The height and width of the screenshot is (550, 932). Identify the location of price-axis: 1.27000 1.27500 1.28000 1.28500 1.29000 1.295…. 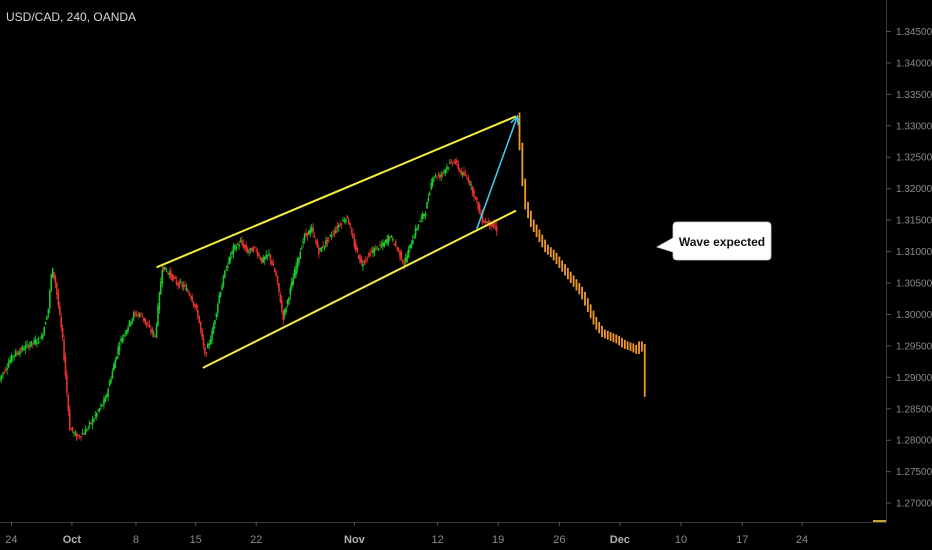
(909, 261).